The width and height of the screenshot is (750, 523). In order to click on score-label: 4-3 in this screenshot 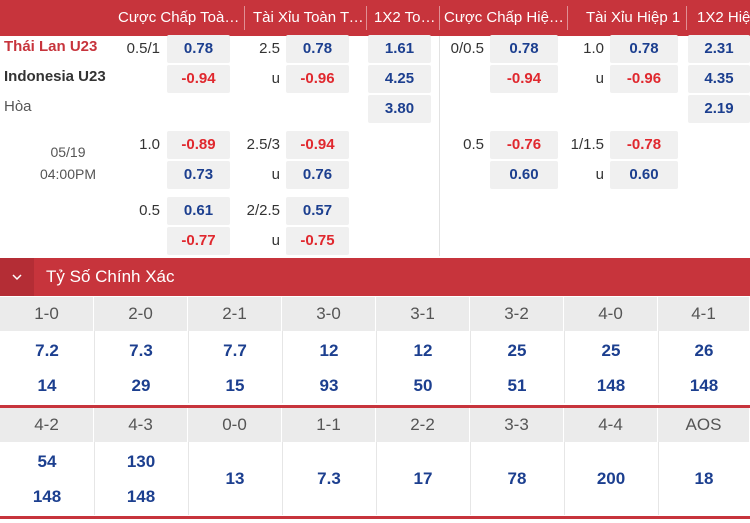, I will do `click(141, 425)`.